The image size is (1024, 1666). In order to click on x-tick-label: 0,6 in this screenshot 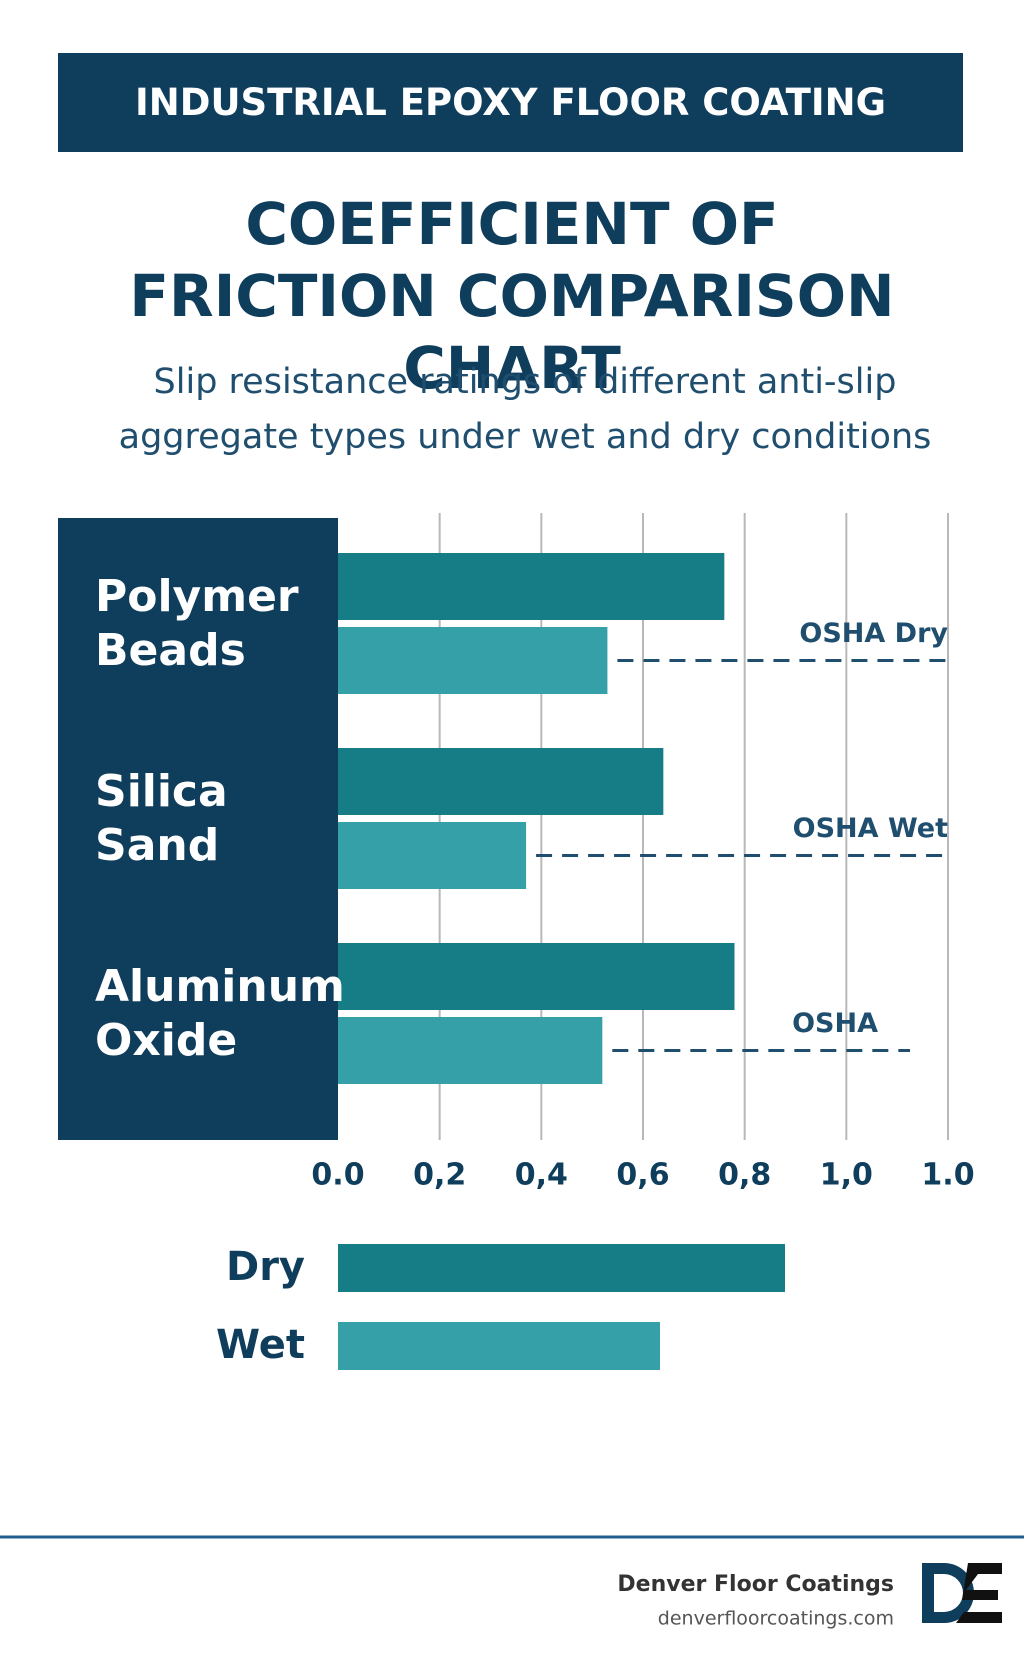, I will do `click(642, 1175)`.